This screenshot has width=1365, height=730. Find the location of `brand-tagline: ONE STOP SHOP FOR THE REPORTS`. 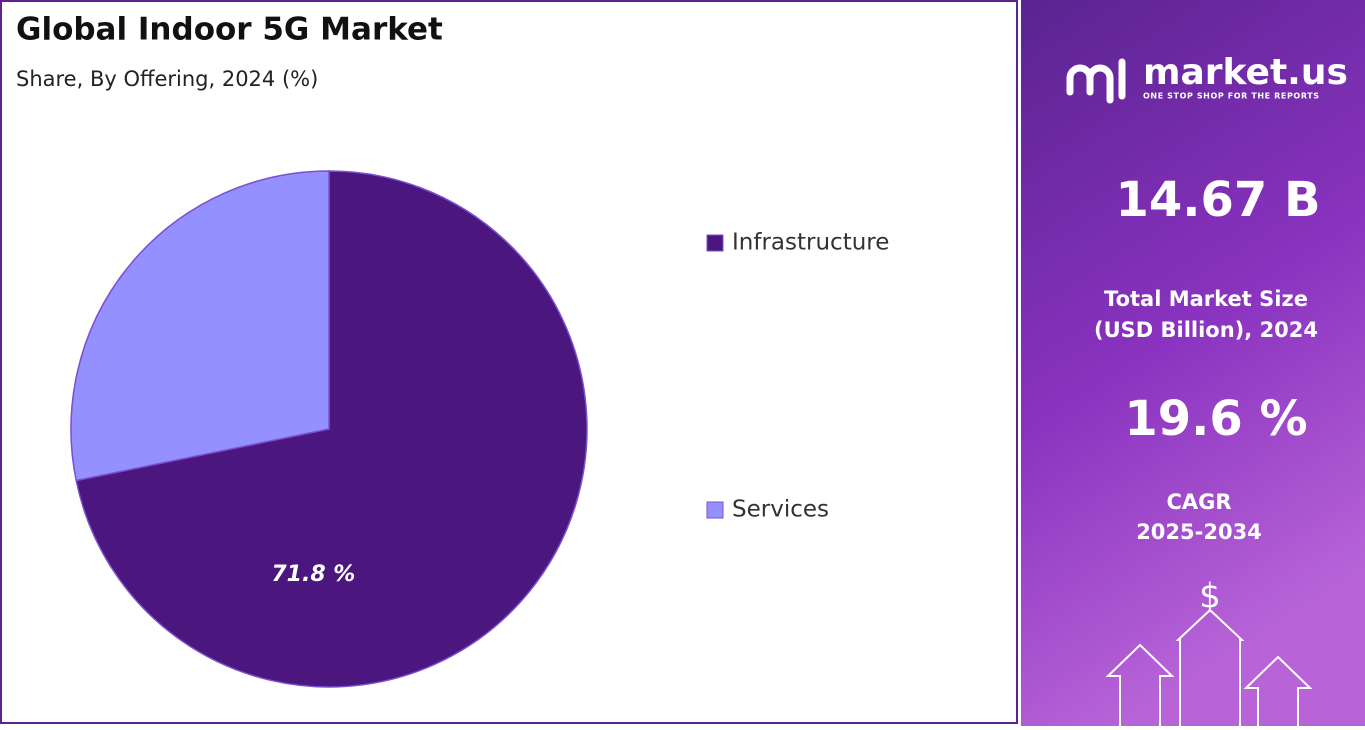

brand-tagline: ONE STOP SHOP FOR THE REPORTS is located at coordinates (1231, 96).